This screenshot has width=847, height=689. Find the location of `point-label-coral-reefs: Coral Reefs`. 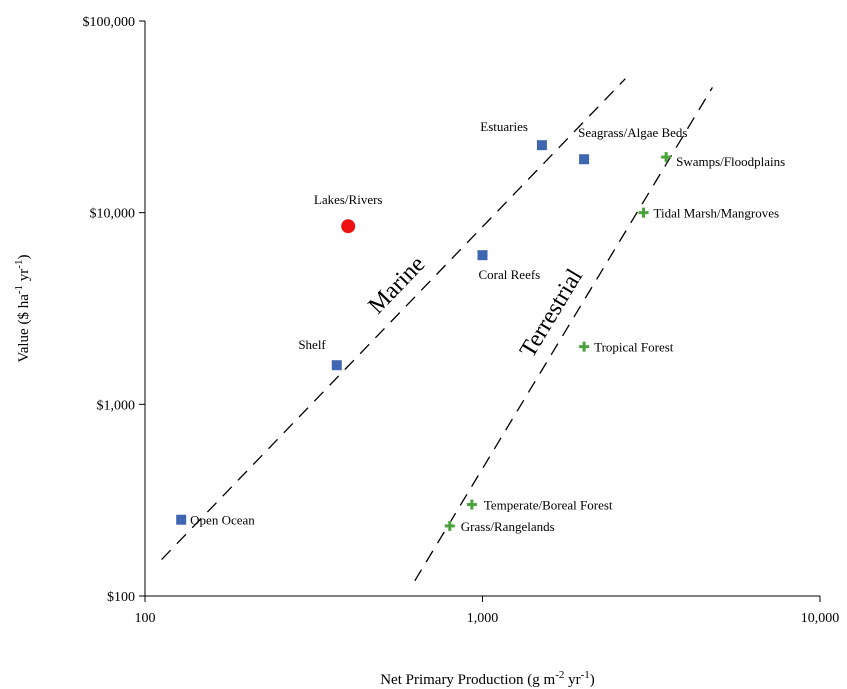

point-label-coral-reefs: Coral Reefs is located at coordinates (510, 274).